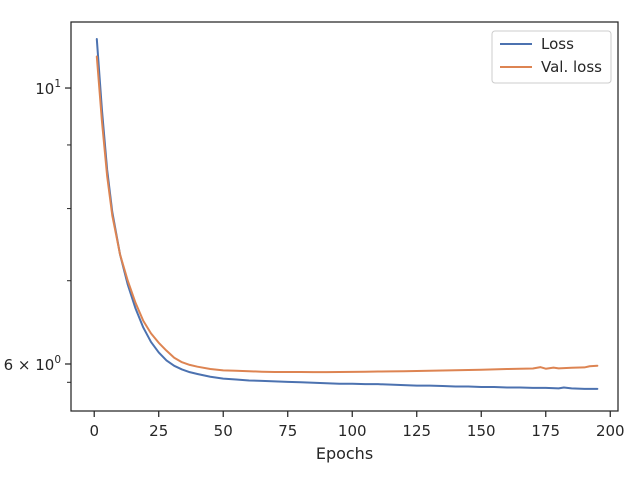 This screenshot has height=480, width=640. What do you see at coordinates (287, 431) in the screenshot?
I see `x-tick-label: 75` at bounding box center [287, 431].